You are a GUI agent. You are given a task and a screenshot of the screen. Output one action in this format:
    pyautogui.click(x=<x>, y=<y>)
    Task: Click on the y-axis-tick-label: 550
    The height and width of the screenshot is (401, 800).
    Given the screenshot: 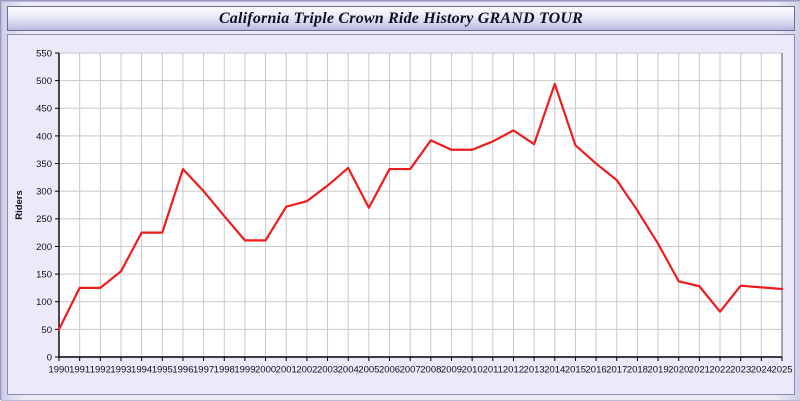 What is the action you would take?
    pyautogui.click(x=44, y=53)
    